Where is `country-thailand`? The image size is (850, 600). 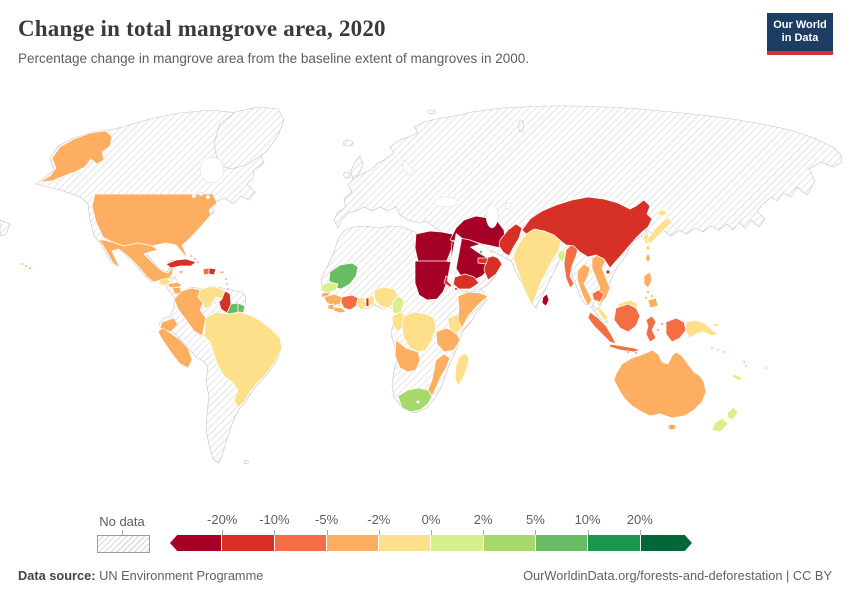 country-thailand is located at coordinates (584, 285).